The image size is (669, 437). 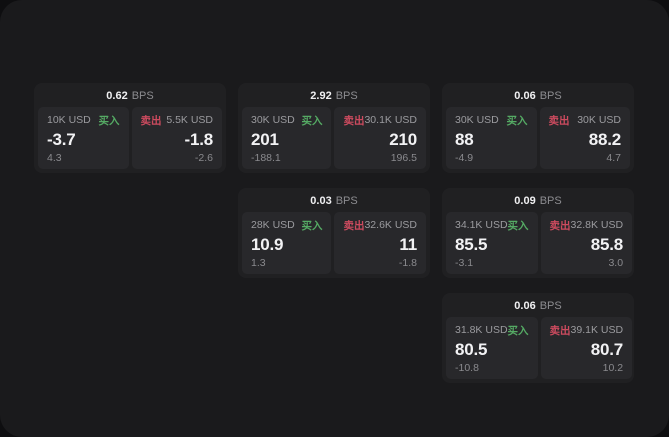 I want to click on buy-panel: 28K USD 买入 10.9 1.3, so click(x=287, y=243).